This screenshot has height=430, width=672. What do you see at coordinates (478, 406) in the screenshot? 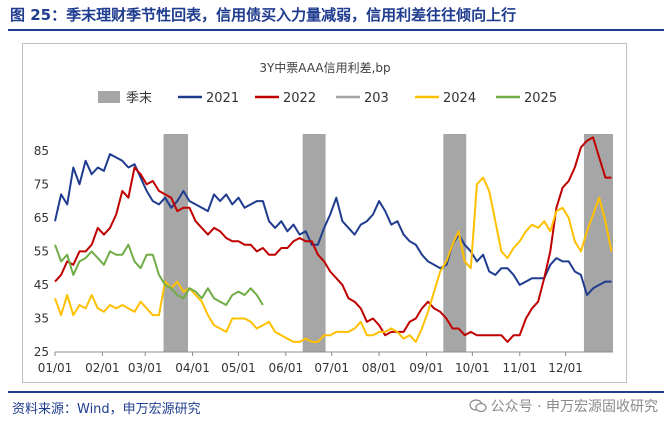
I see `wechat-icon` at bounding box center [478, 406].